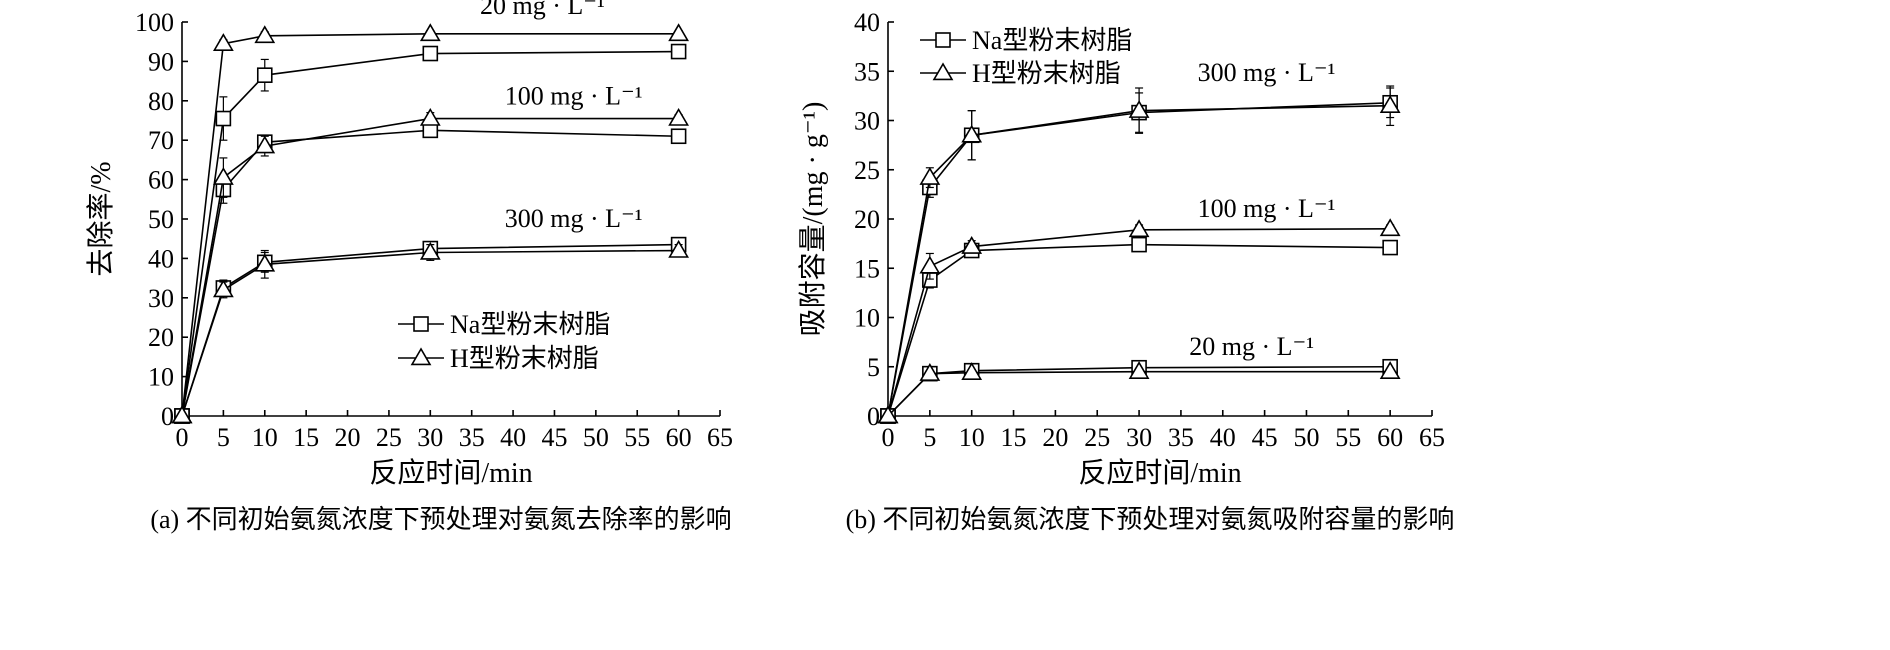  What do you see at coordinates (154, 22) in the screenshot?
I see `y-tick-label: 100` at bounding box center [154, 22].